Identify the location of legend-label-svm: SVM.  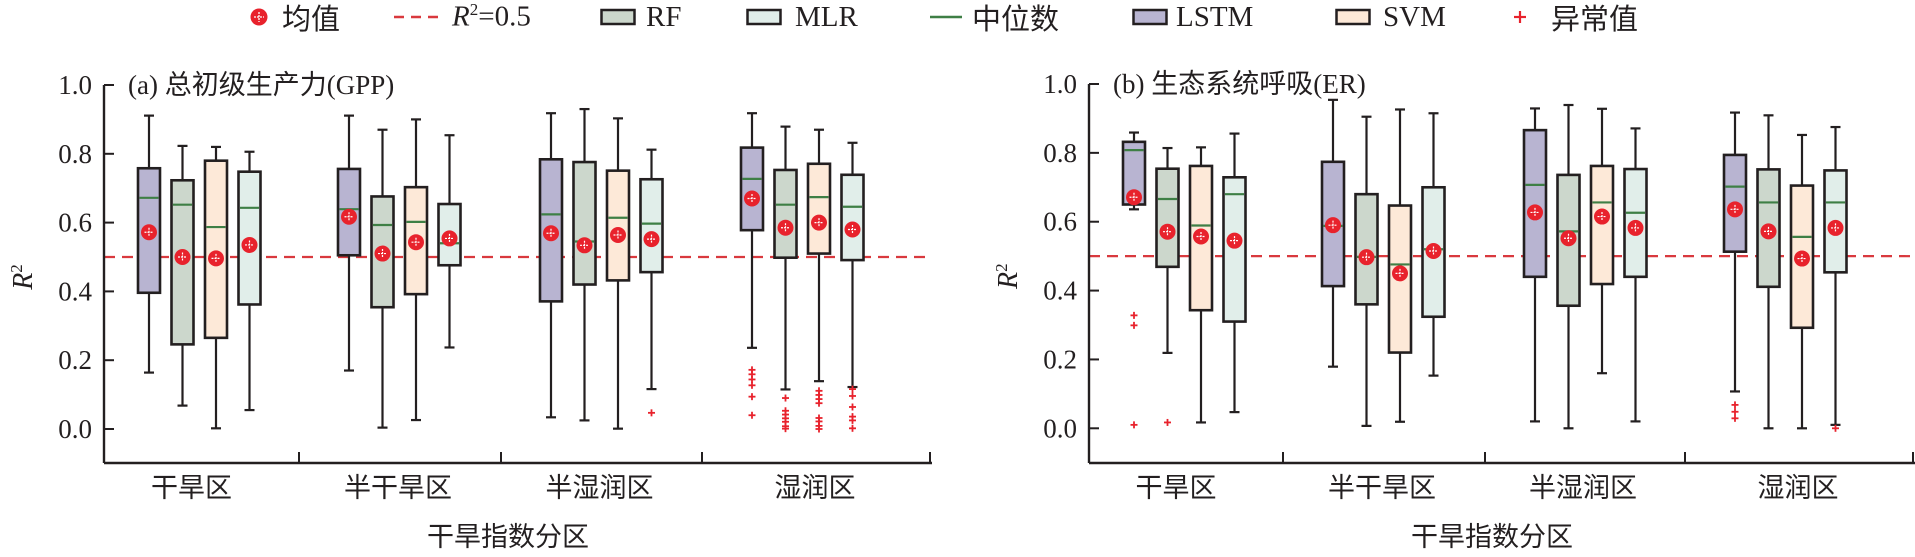
(1414, 16).